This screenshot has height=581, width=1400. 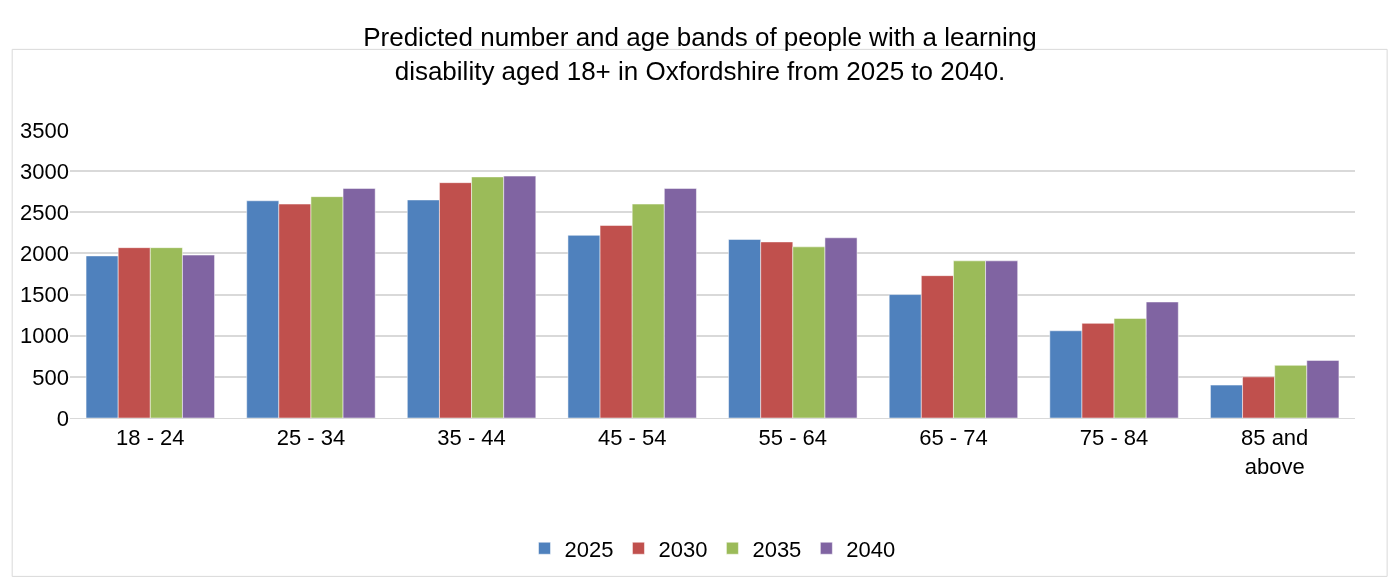 What do you see at coordinates (1275, 452) in the screenshot?
I see `x-tick-label: 85 and above` at bounding box center [1275, 452].